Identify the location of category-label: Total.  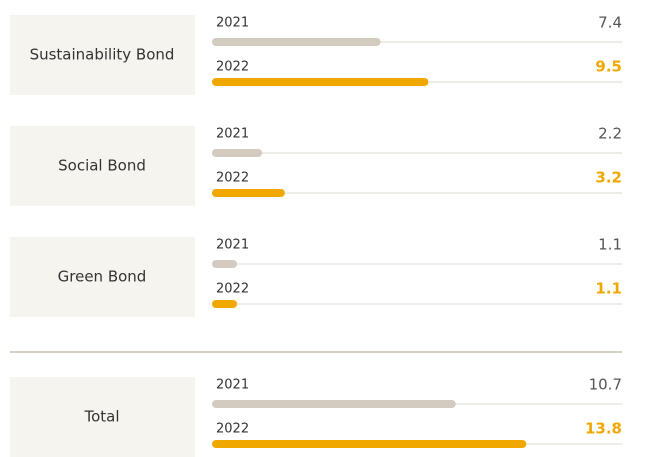
(101, 417).